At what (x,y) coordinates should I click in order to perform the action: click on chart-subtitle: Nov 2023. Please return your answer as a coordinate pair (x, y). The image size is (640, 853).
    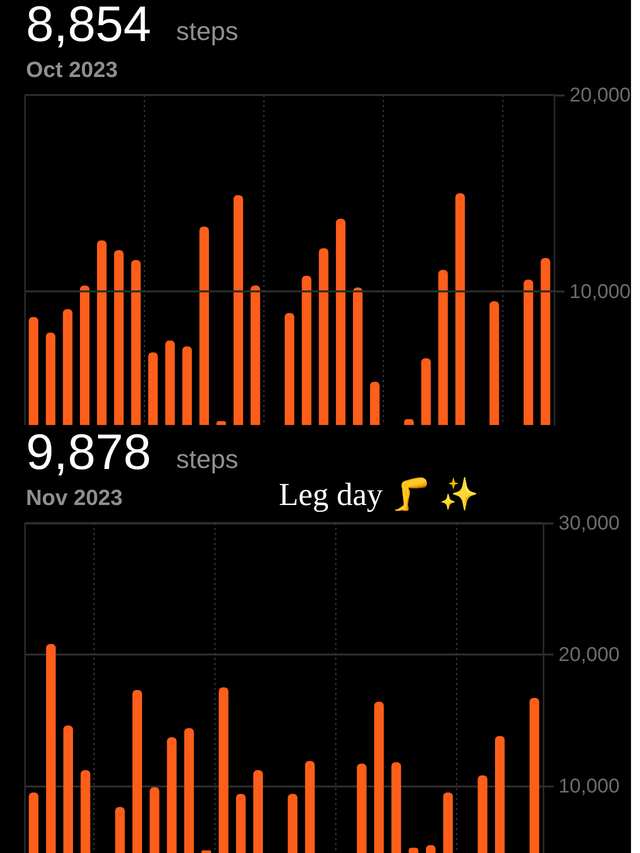
    Looking at the image, I should click on (74, 497).